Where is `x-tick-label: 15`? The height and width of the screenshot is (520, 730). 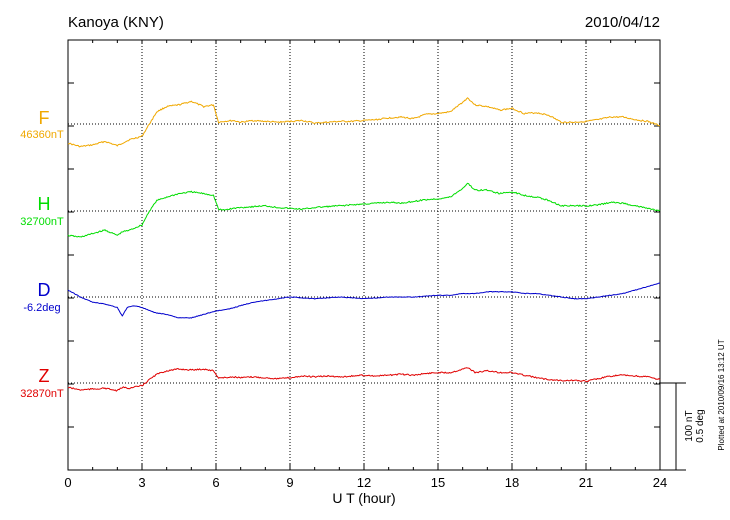 x-tick-label: 15 is located at coordinates (438, 482).